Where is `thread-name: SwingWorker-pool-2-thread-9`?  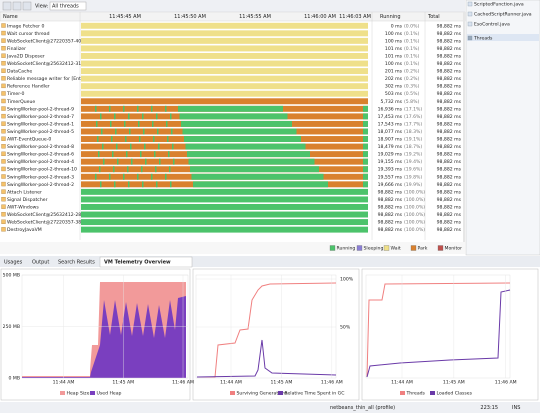
thread-name: SwingWorker-pool-2-thread-9 is located at coordinates (40, 109).